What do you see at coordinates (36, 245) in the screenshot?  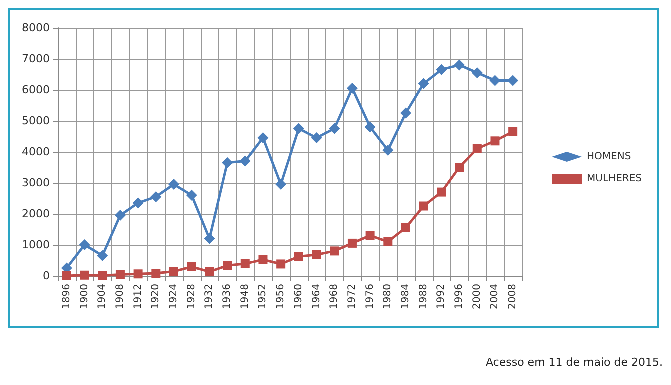 I see `y-tick-label: 1000` at bounding box center [36, 245].